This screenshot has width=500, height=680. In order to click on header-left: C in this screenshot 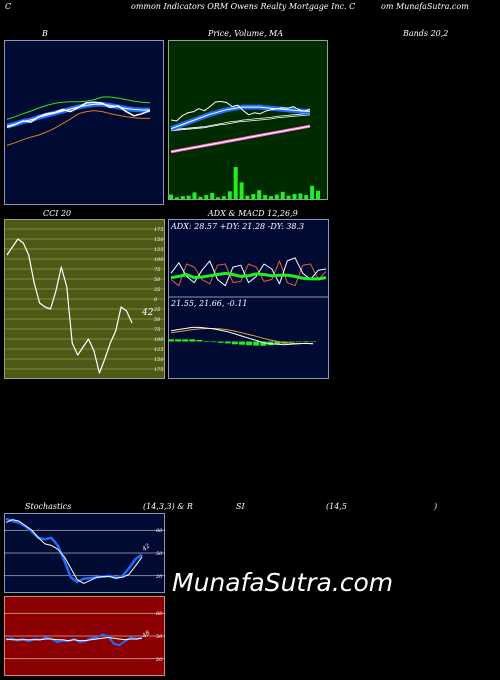, I will do `click(8, 6)`.